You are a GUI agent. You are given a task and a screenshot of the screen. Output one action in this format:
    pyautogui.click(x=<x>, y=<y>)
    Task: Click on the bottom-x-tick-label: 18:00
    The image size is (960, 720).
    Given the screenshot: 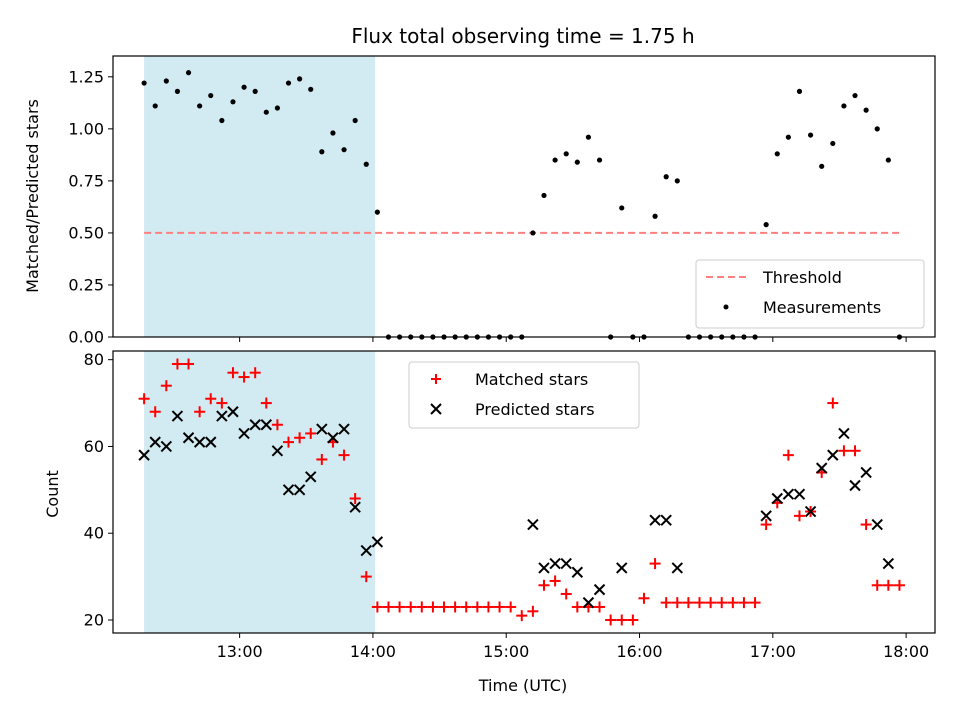 What is the action you would take?
    pyautogui.click(x=906, y=651)
    